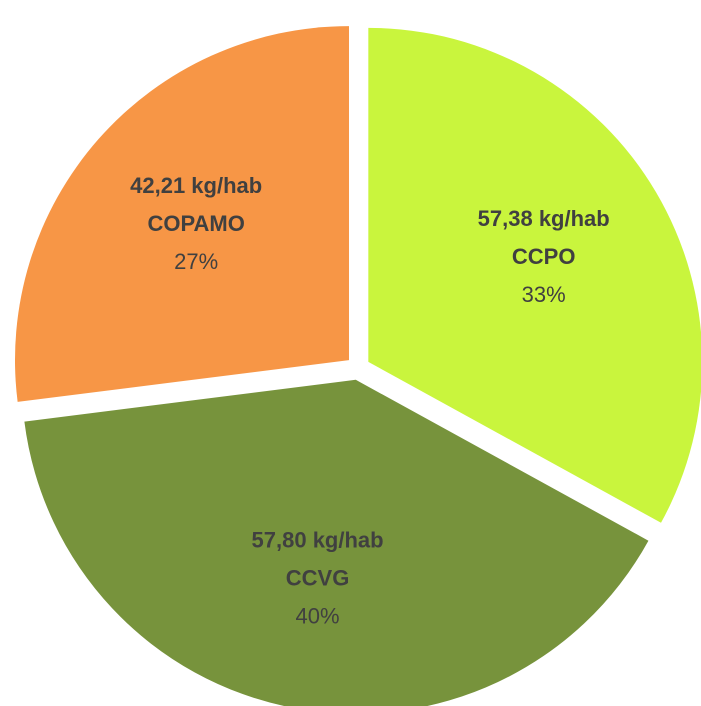 This screenshot has height=706, width=701. I want to click on slice-percent: 40%, so click(318, 616).